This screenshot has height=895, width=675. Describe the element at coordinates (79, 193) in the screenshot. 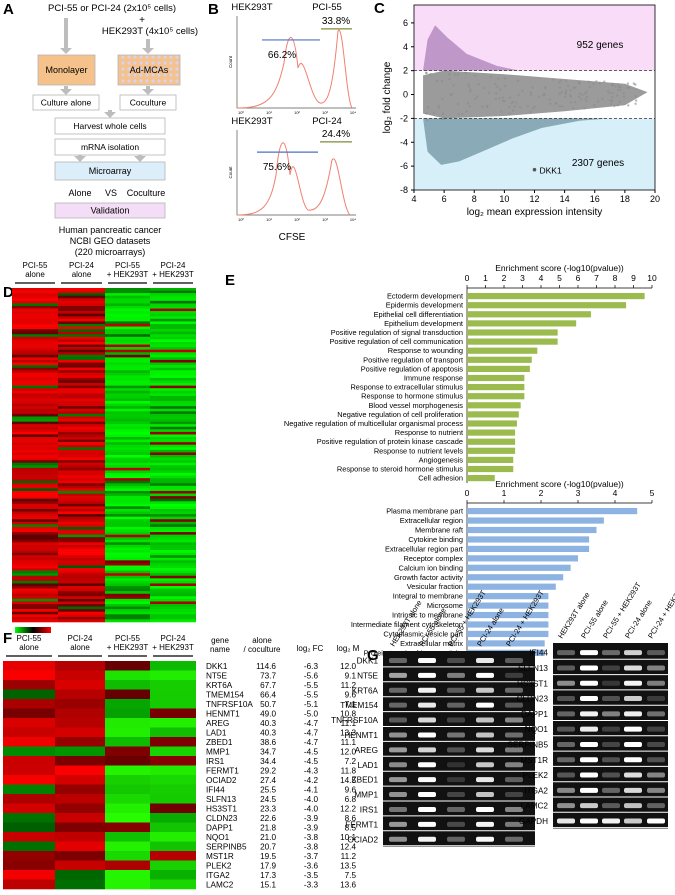

I see `a-text: Alone` at that location.